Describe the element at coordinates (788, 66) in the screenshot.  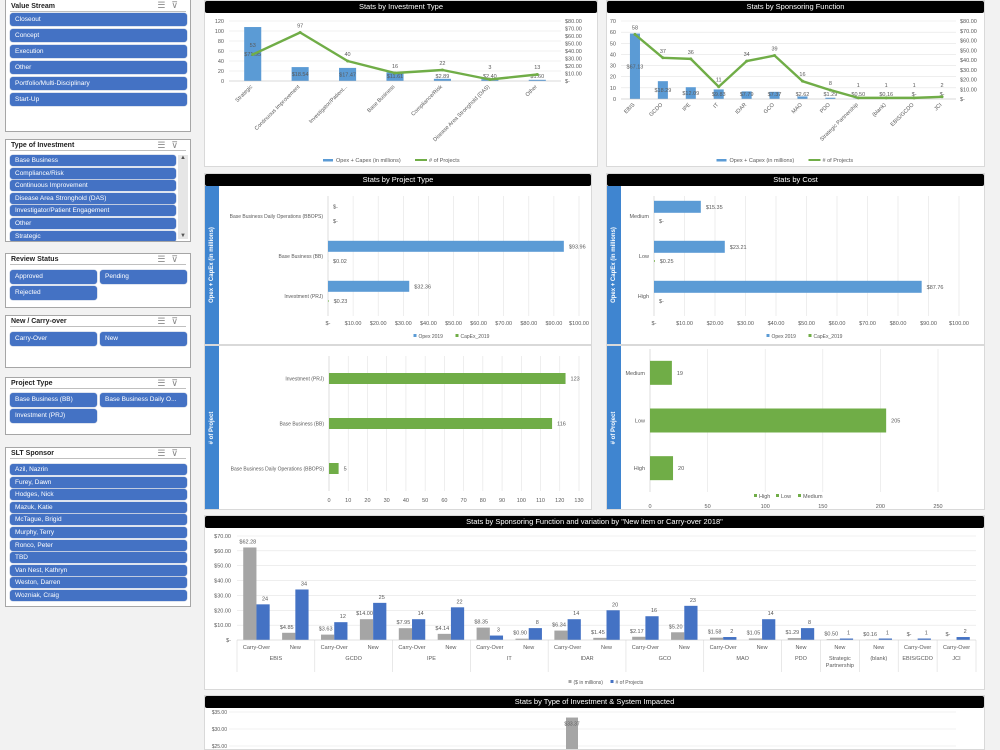
I see `series-line` at that location.